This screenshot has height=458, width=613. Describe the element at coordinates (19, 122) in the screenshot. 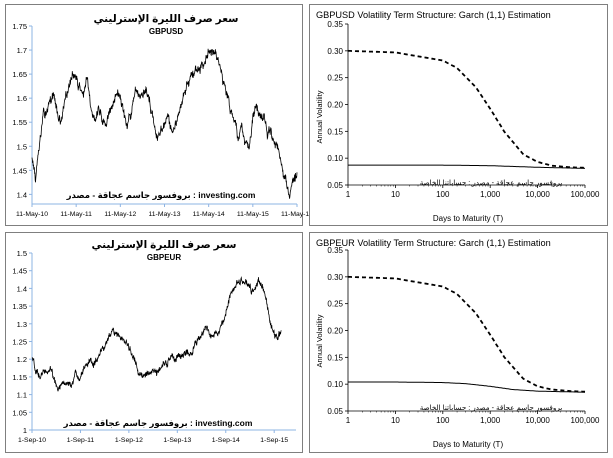

I see `y-tick-label: 1.55` at that location.